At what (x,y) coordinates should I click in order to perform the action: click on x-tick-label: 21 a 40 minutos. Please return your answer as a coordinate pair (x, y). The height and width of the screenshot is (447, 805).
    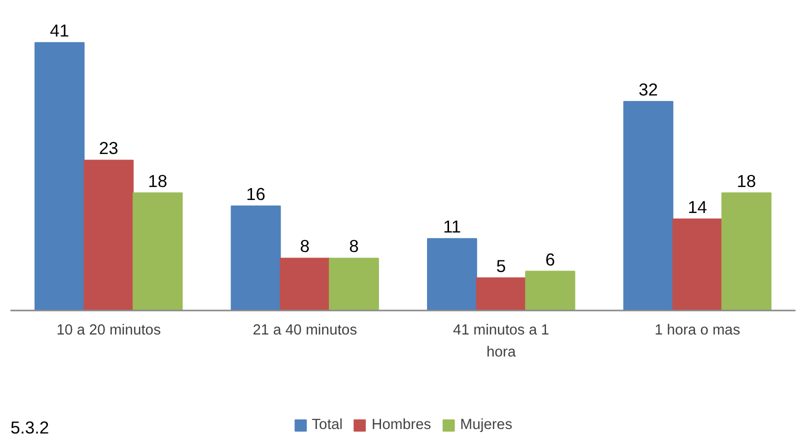
    Looking at the image, I should click on (305, 330).